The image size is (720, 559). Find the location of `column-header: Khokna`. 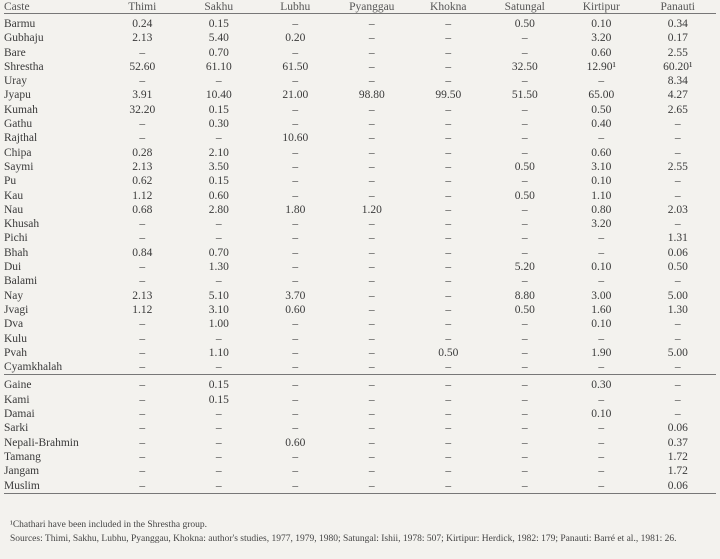

column-header: Khokna is located at coordinates (448, 6).